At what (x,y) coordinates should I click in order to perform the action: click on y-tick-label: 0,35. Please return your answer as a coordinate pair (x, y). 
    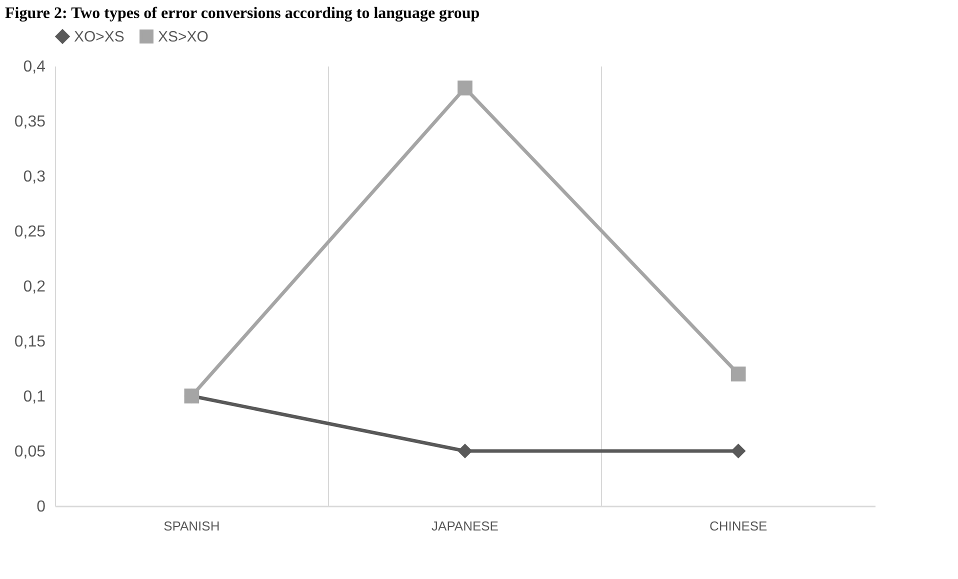
    Looking at the image, I should click on (30, 122).